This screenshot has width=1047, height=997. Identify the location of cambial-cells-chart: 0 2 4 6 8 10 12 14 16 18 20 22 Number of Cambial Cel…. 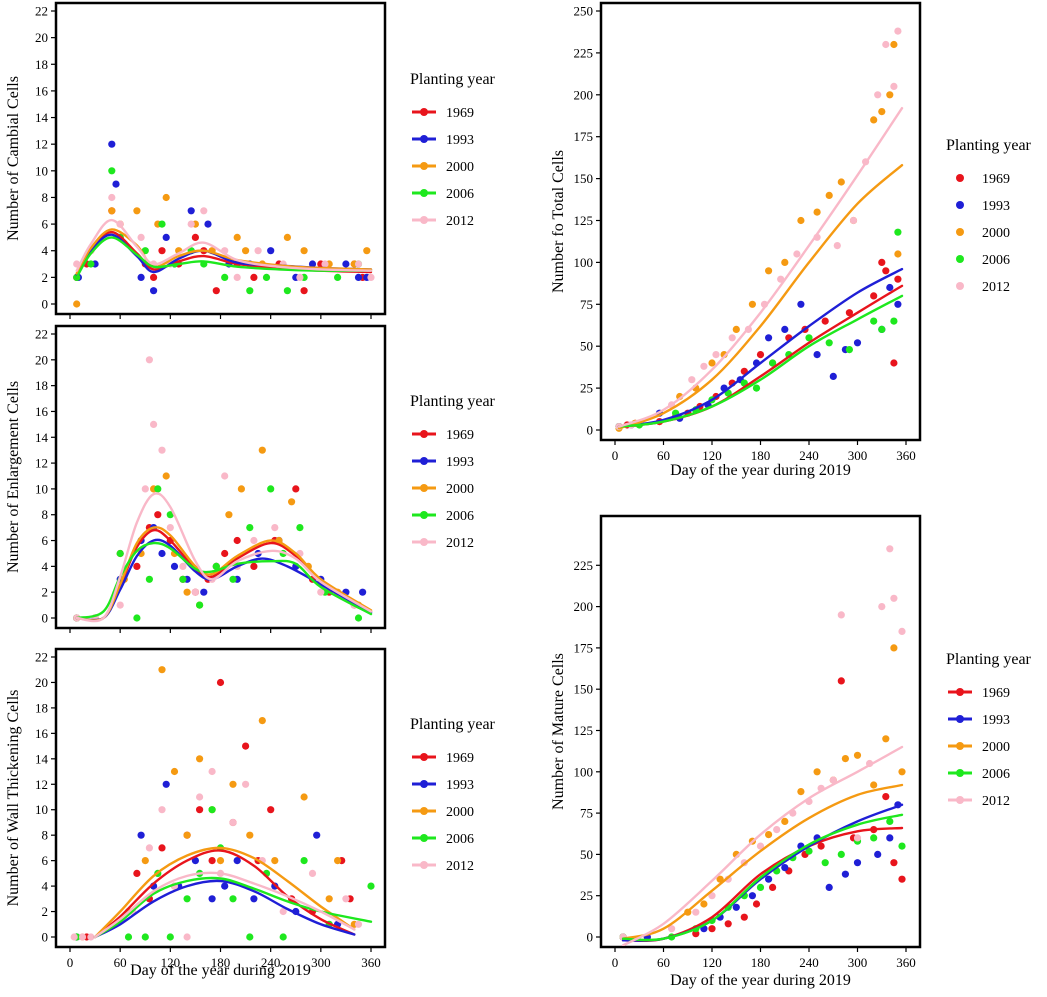
(250, 160).